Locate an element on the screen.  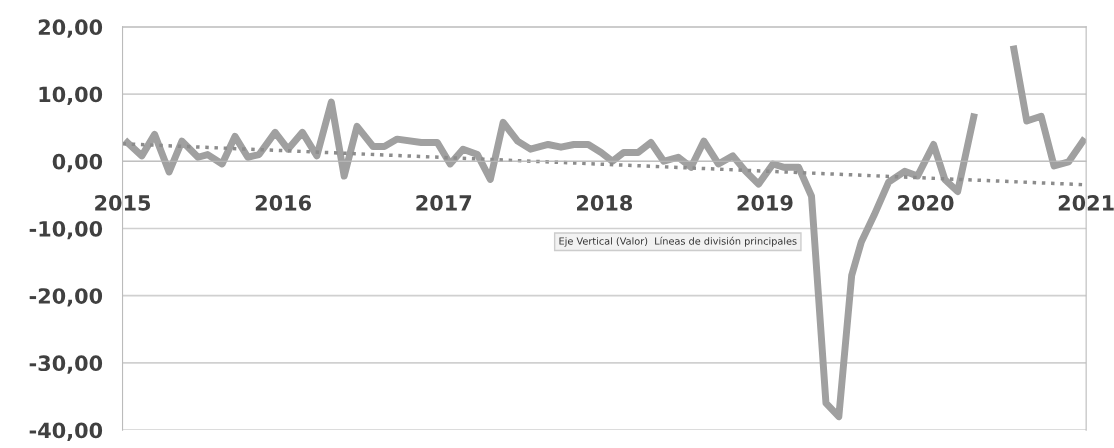
y-tick-label: -10,00 is located at coordinates (66, 230).